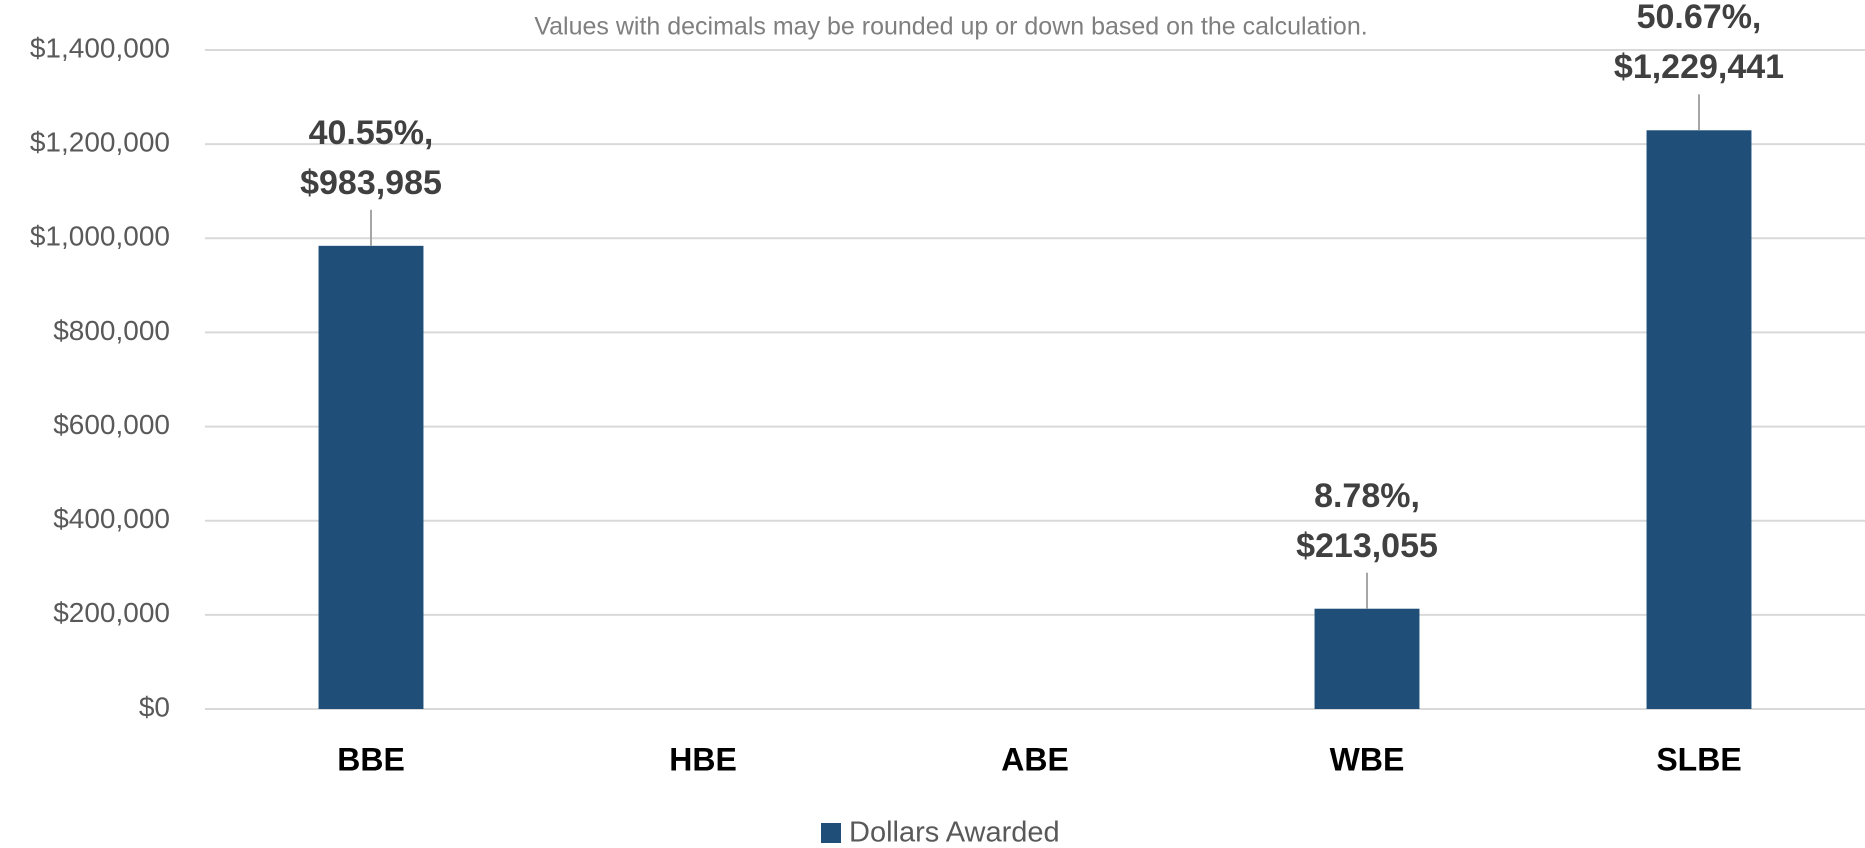  Describe the element at coordinates (111, 612) in the screenshot. I see `y-tick-label: $200,000` at that location.